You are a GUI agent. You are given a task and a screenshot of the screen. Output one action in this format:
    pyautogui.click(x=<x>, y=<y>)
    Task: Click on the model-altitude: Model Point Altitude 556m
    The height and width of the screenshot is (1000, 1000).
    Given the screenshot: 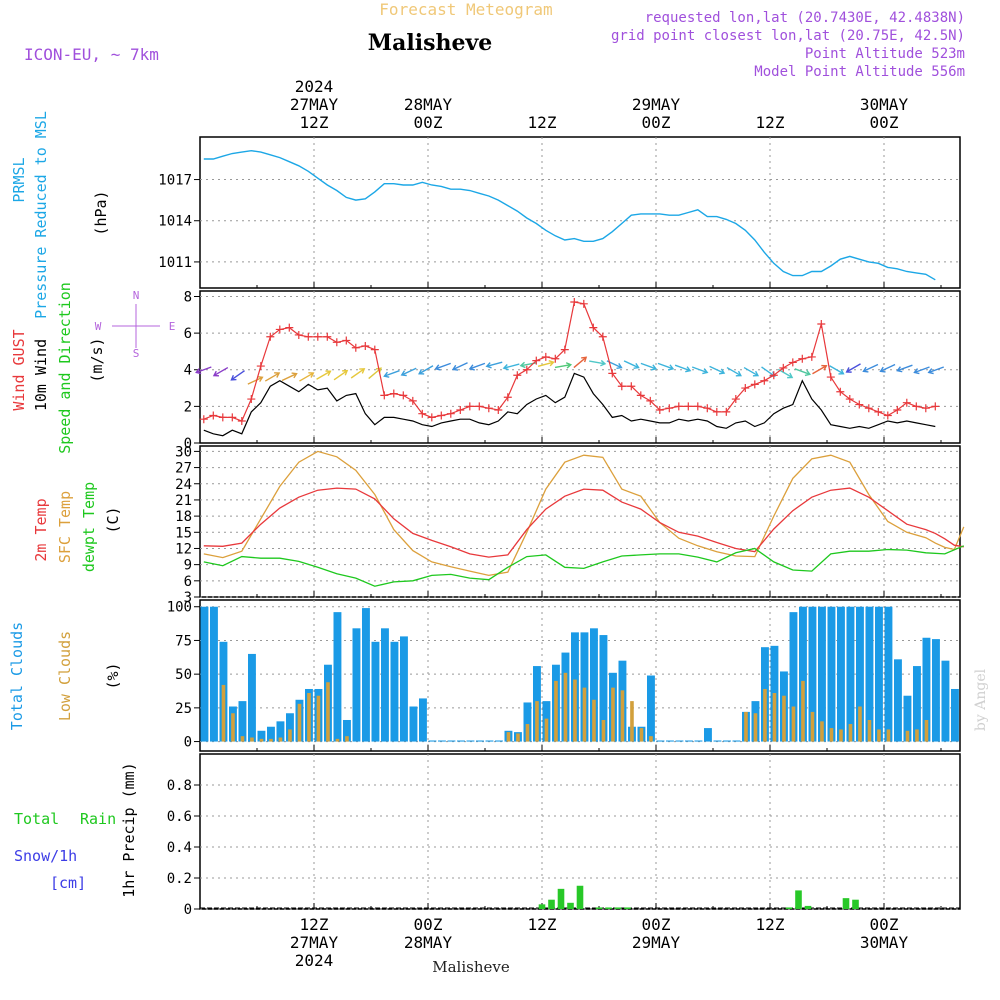 What is the action you would take?
    pyautogui.click(x=859, y=72)
    